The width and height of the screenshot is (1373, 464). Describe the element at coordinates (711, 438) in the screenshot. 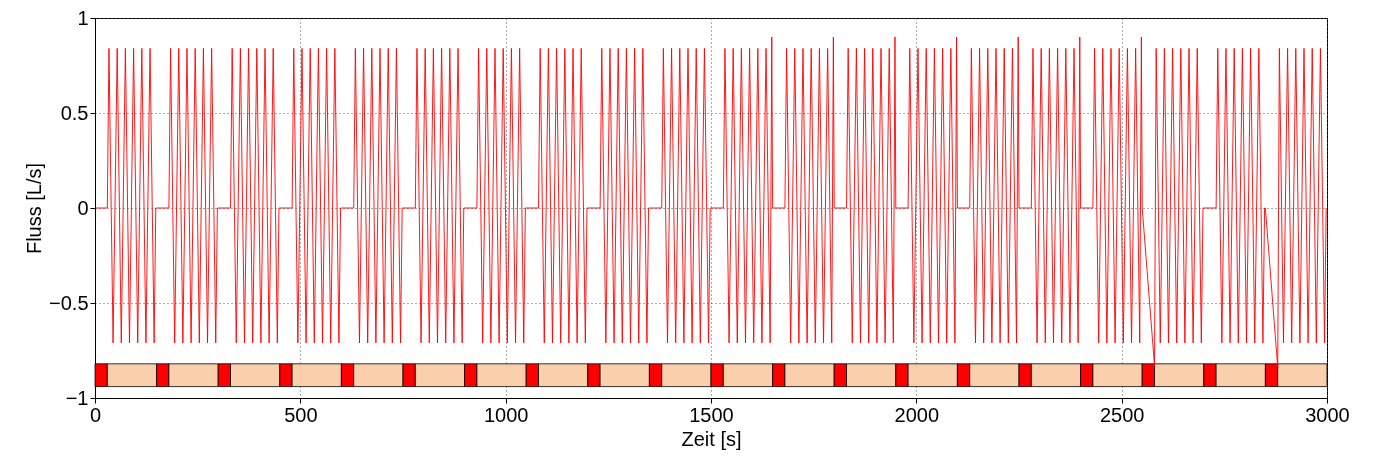

I see `x-axis-title: Zeit [s]` at that location.